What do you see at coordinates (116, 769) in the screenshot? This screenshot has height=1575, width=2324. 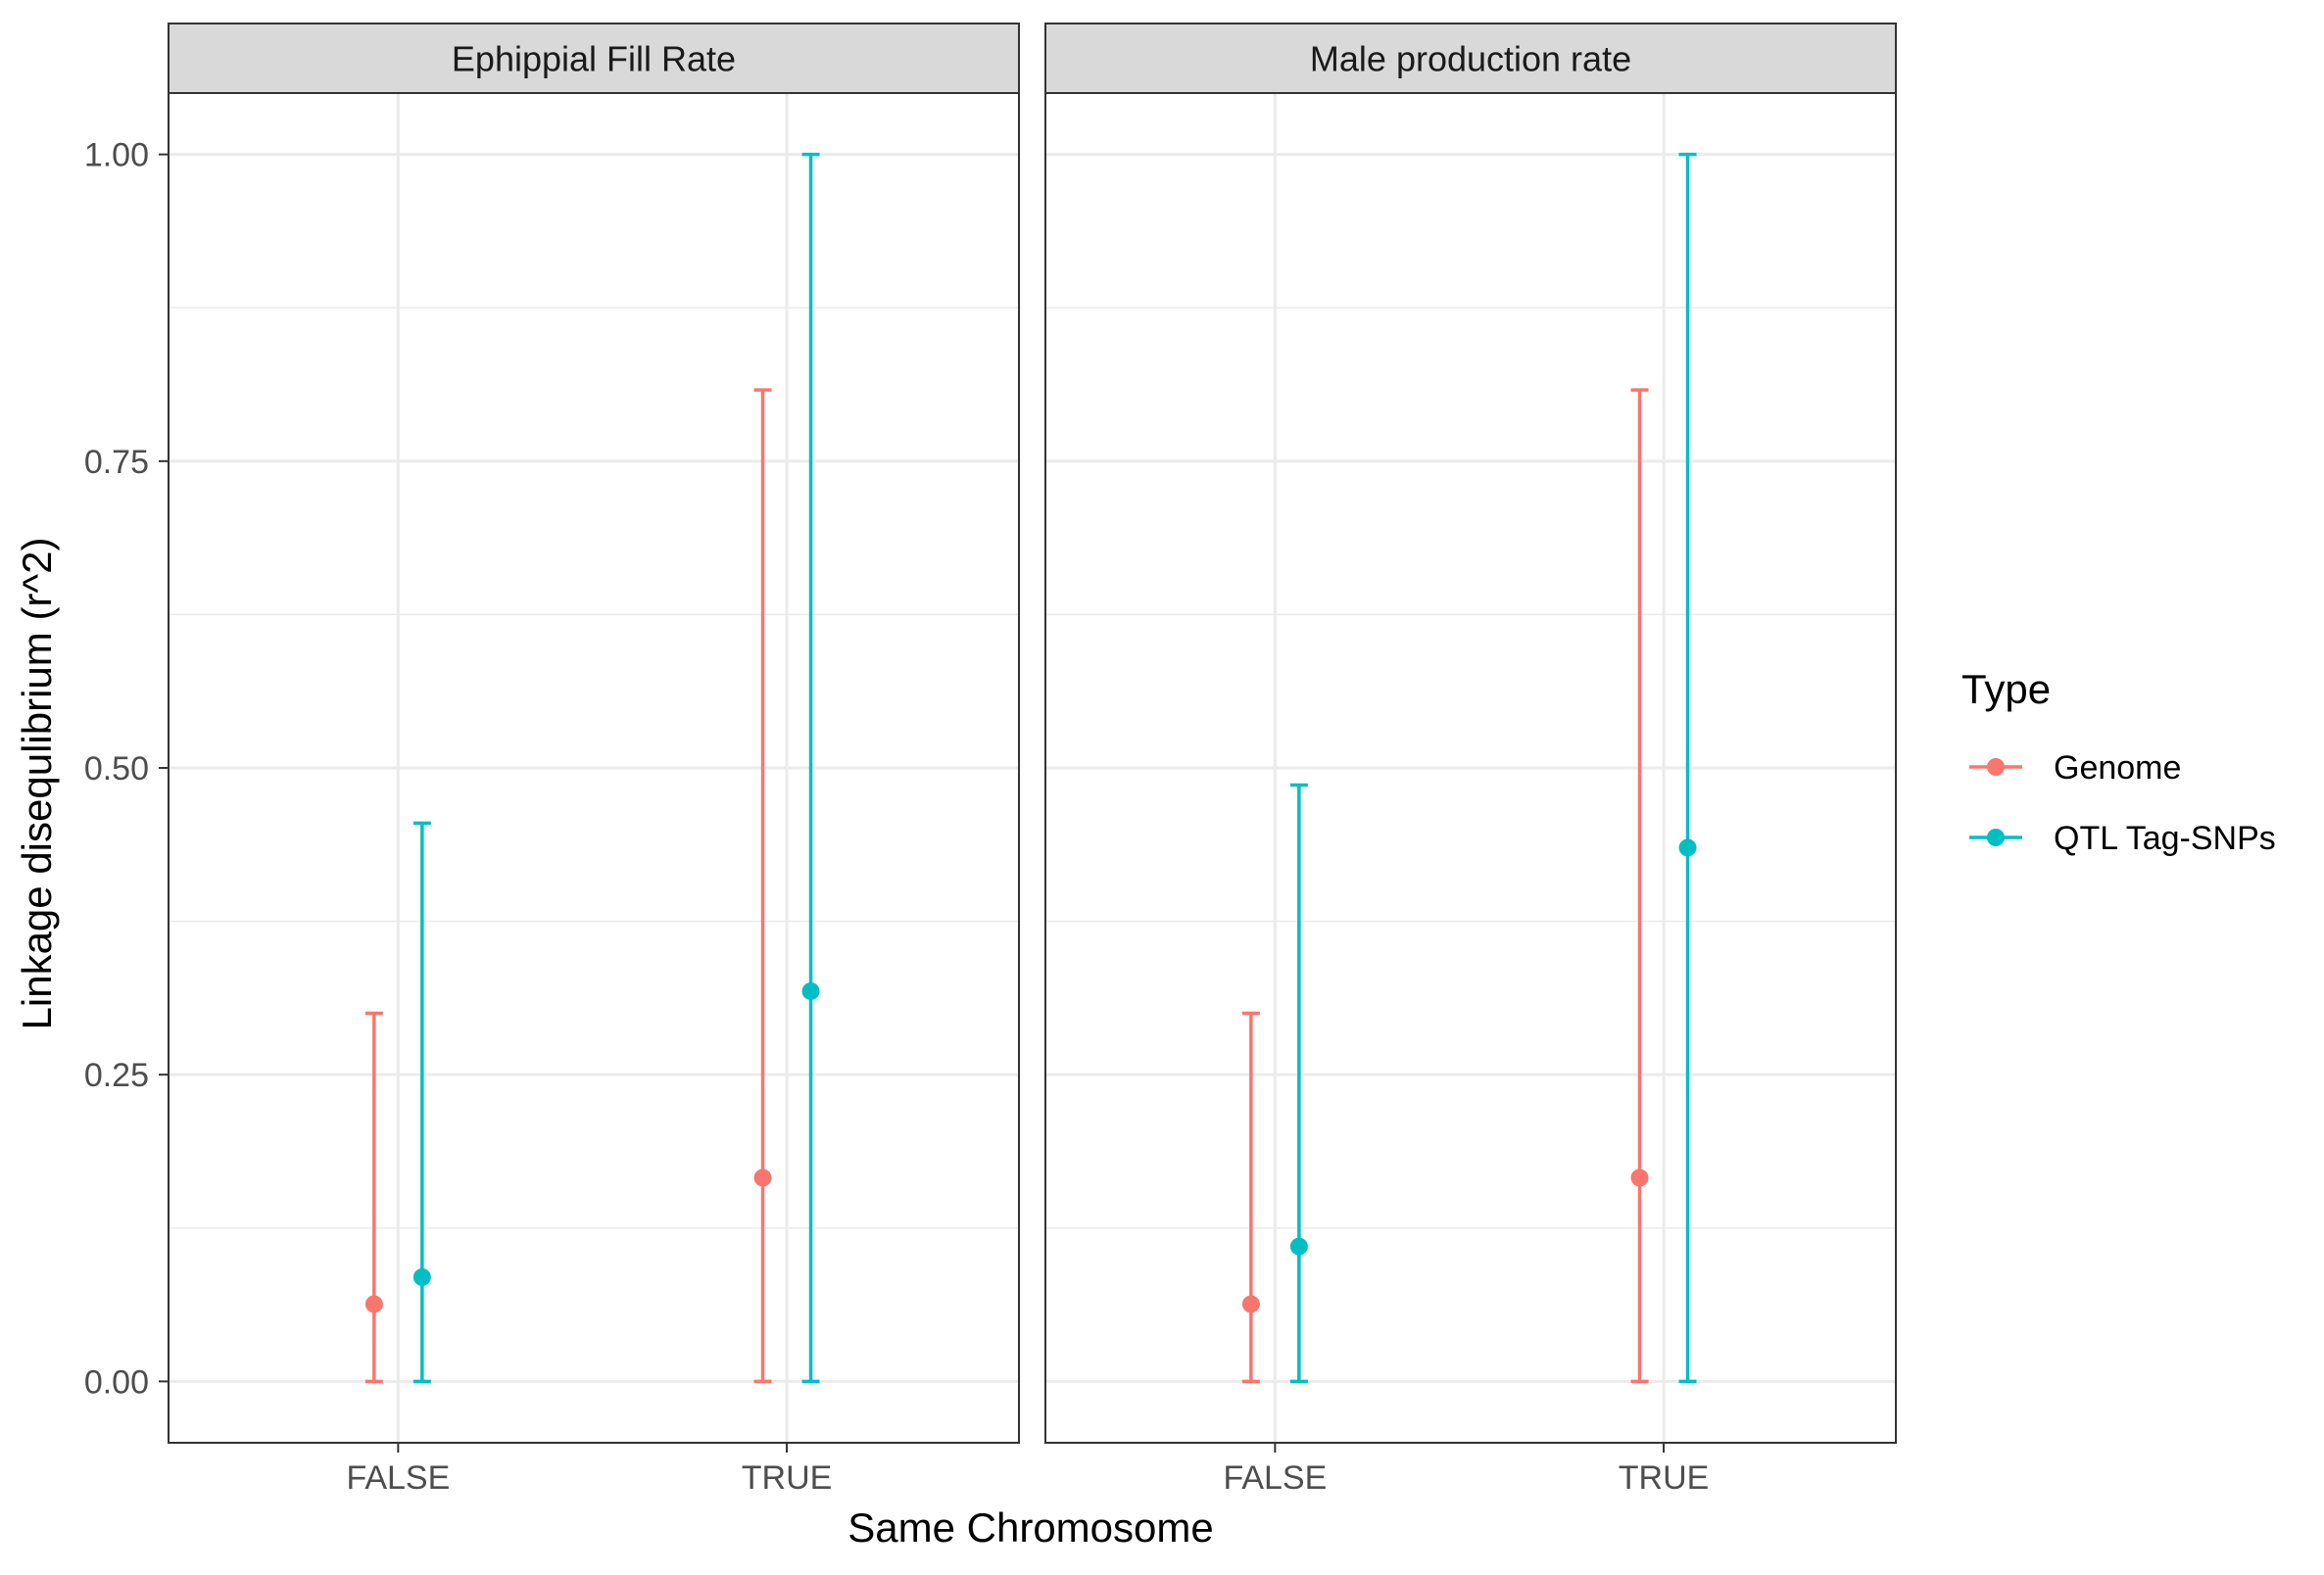 I see `y-tick-label-2: 0.50` at bounding box center [116, 769].